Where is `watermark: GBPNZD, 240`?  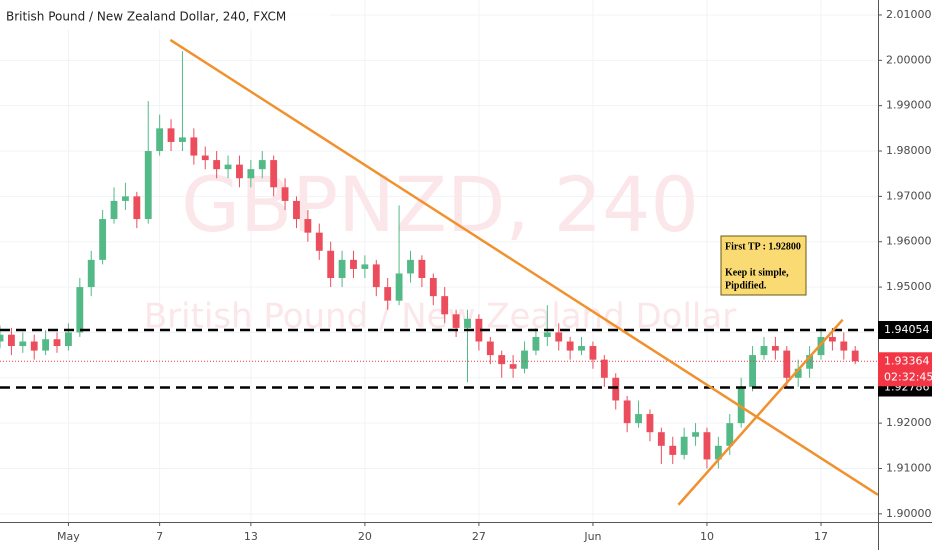 watermark: GBPNZD, 240 is located at coordinates (440, 204).